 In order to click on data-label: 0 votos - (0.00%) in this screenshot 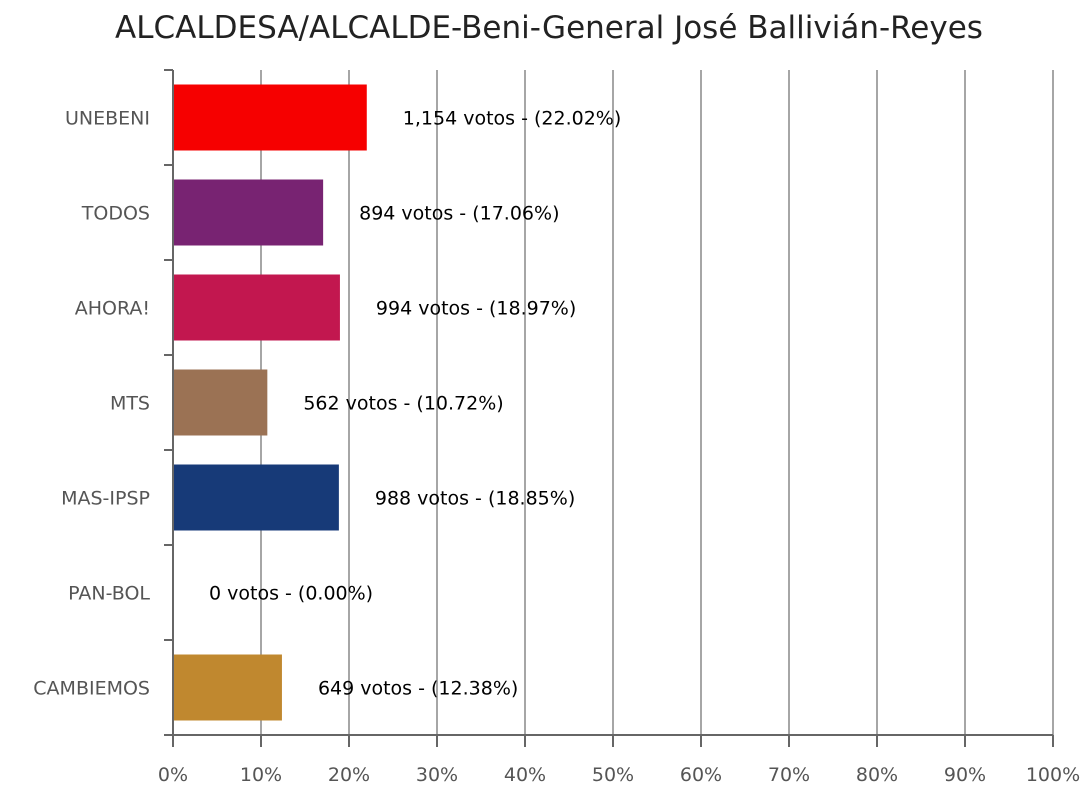, I will do `click(291, 594)`.